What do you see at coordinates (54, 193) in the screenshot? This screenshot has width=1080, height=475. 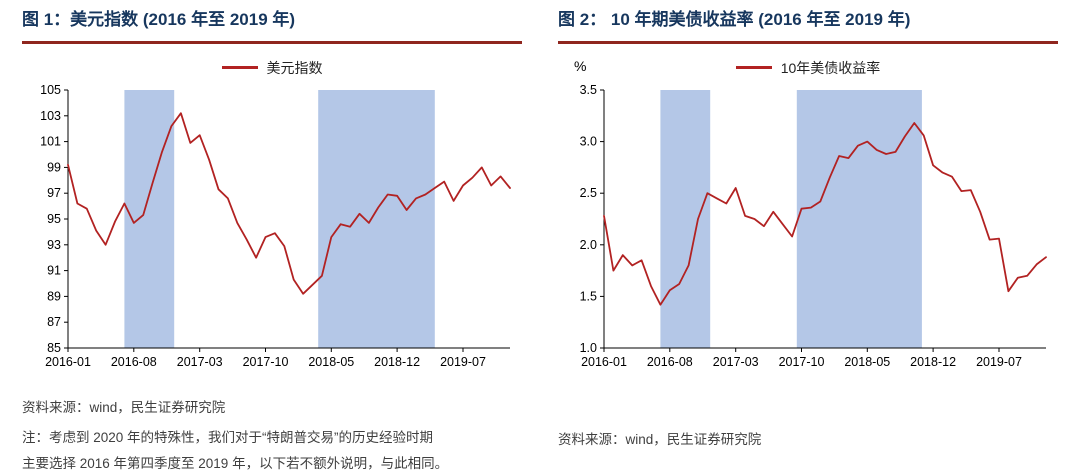 I see `y-tick-label: 97` at bounding box center [54, 193].